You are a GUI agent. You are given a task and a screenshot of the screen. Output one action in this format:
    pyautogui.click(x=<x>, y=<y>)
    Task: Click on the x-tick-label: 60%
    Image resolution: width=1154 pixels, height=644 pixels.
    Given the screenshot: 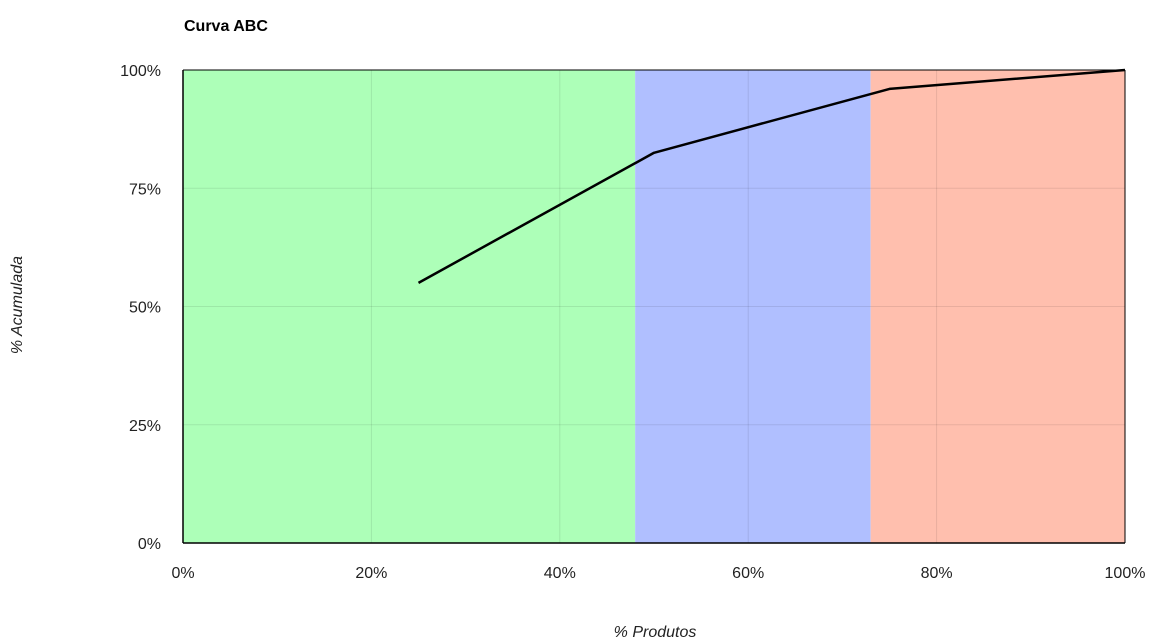 What is the action you would take?
    pyautogui.click(x=748, y=573)
    